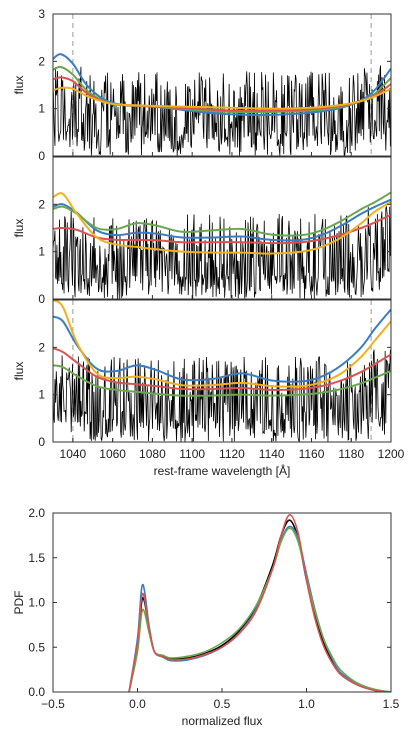  What do you see at coordinates (53, 704) in the screenshot?
I see `x-tick-label: −0.5` at bounding box center [53, 704].